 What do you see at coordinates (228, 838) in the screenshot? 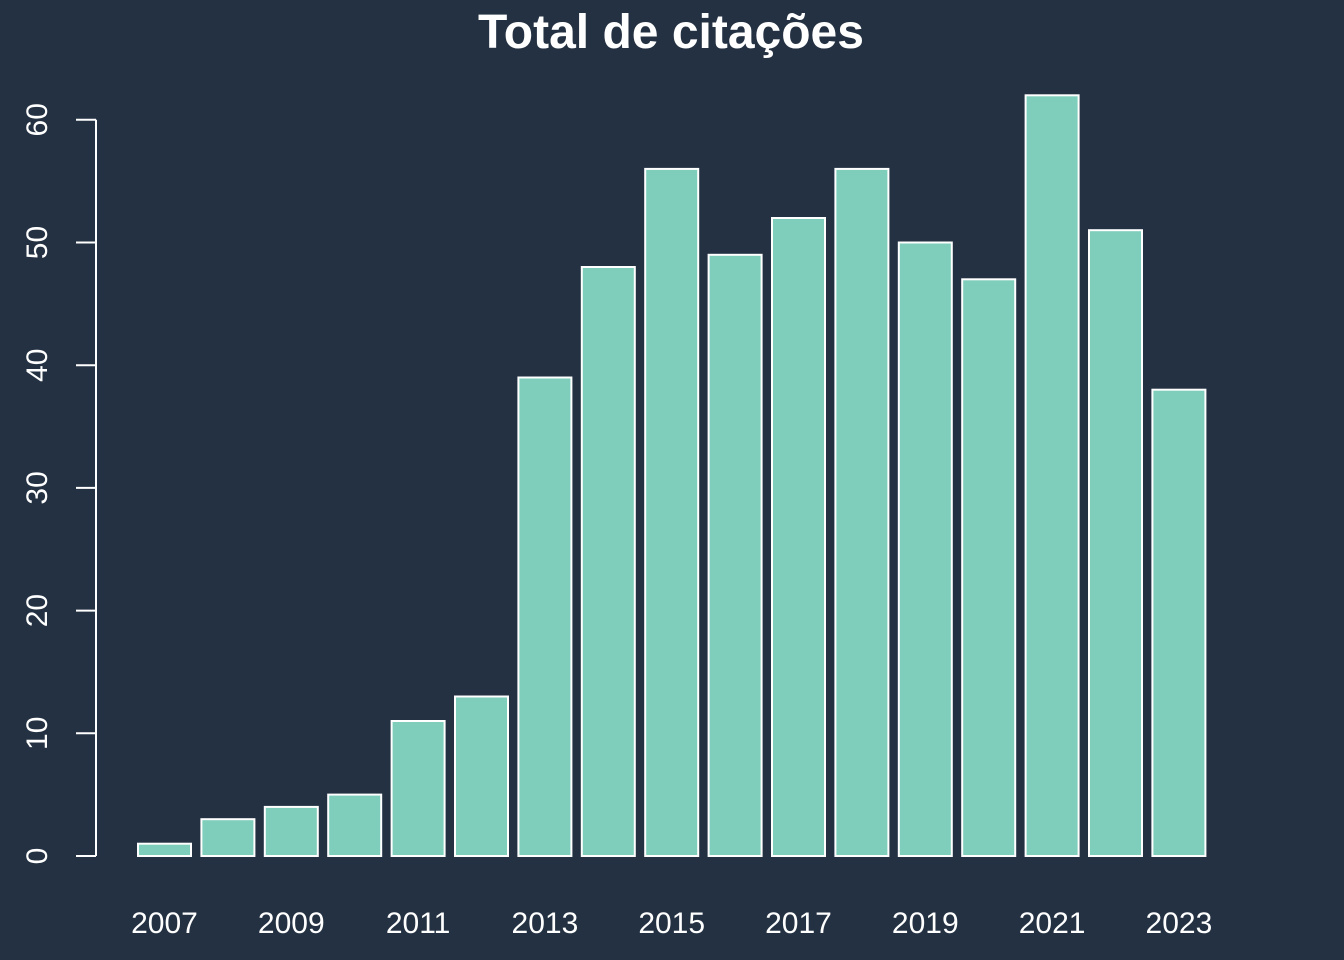
I see `bar-2008` at bounding box center [228, 838].